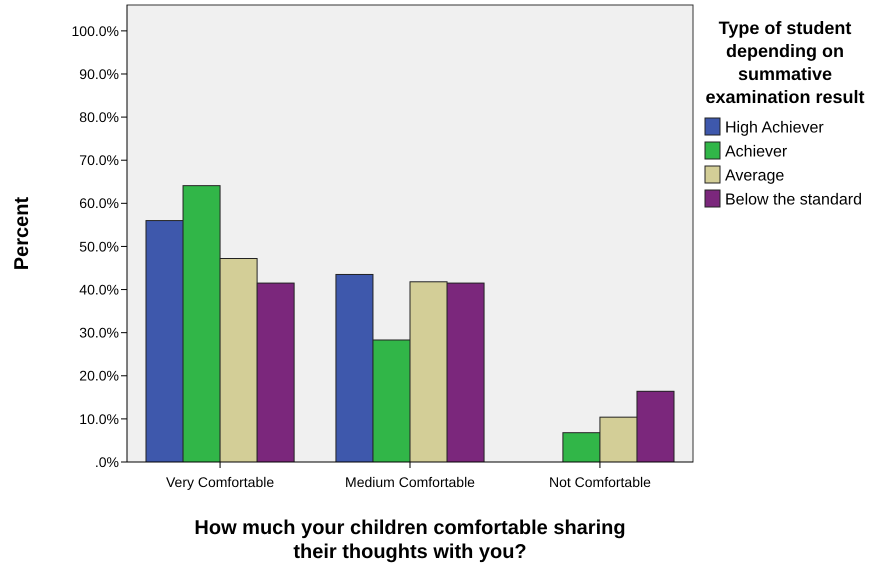 The image size is (893, 572). Describe the element at coordinates (99, 203) in the screenshot. I see `y-tick-label: 60.0%` at that location.